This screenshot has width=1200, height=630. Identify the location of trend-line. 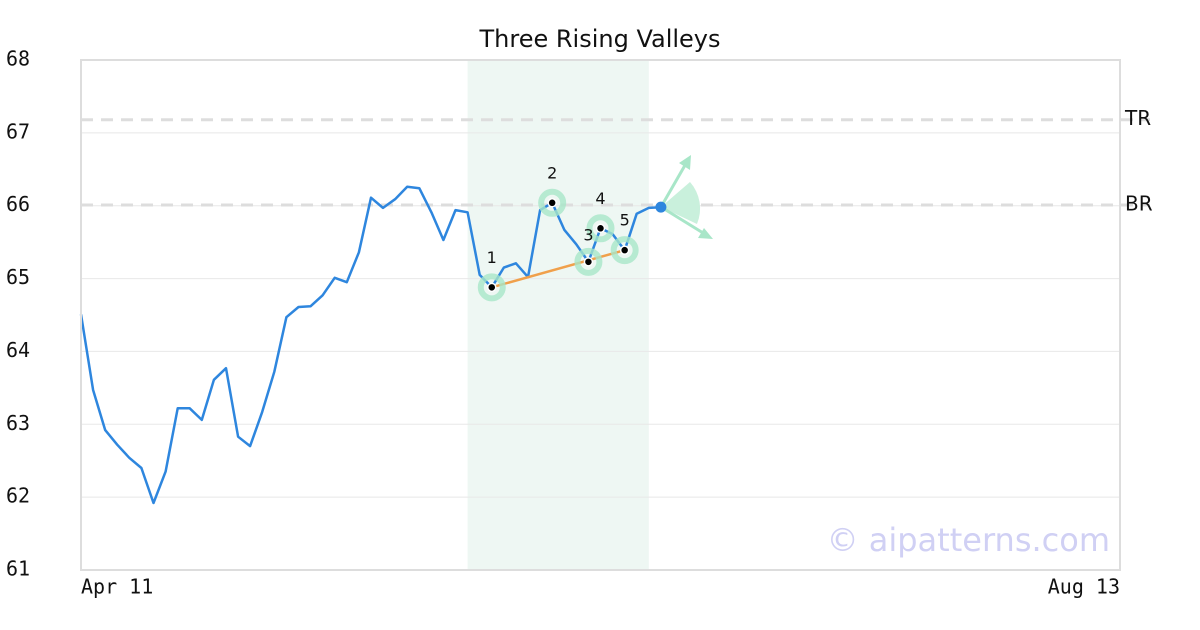
(558, 268).